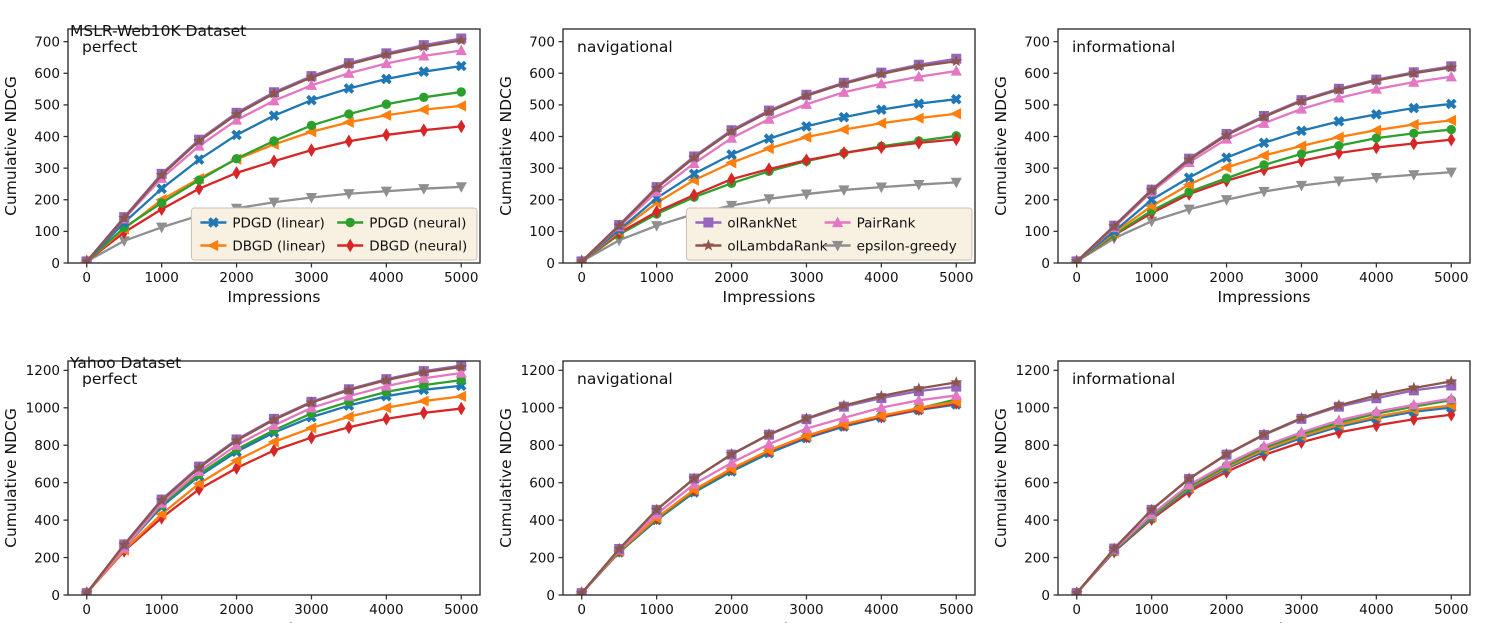 This screenshot has width=1485, height=623. What do you see at coordinates (907, 246) in the screenshot?
I see `legend-label: epsilon-greedy` at bounding box center [907, 246].